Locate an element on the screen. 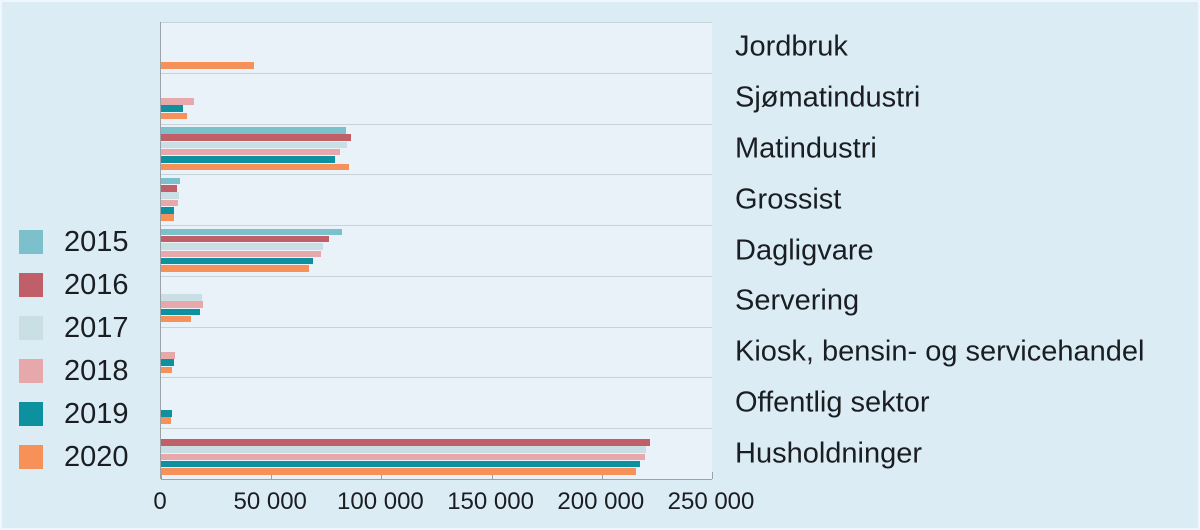 Image resolution: width=1200 pixels, height=530 pixels. bar-matindustri-2015 is located at coordinates (254, 130).